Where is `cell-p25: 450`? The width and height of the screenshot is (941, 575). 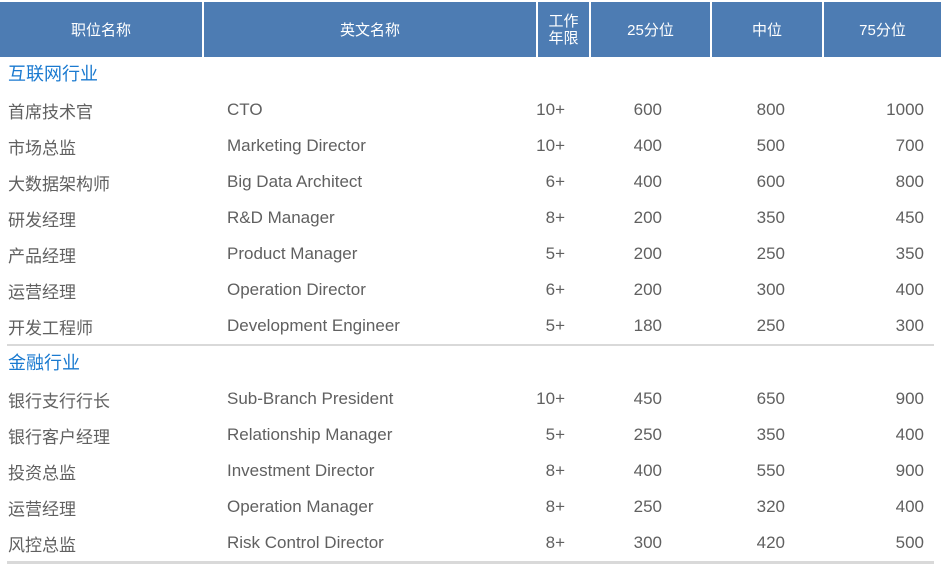 cell-p25: 450 is located at coordinates (647, 398).